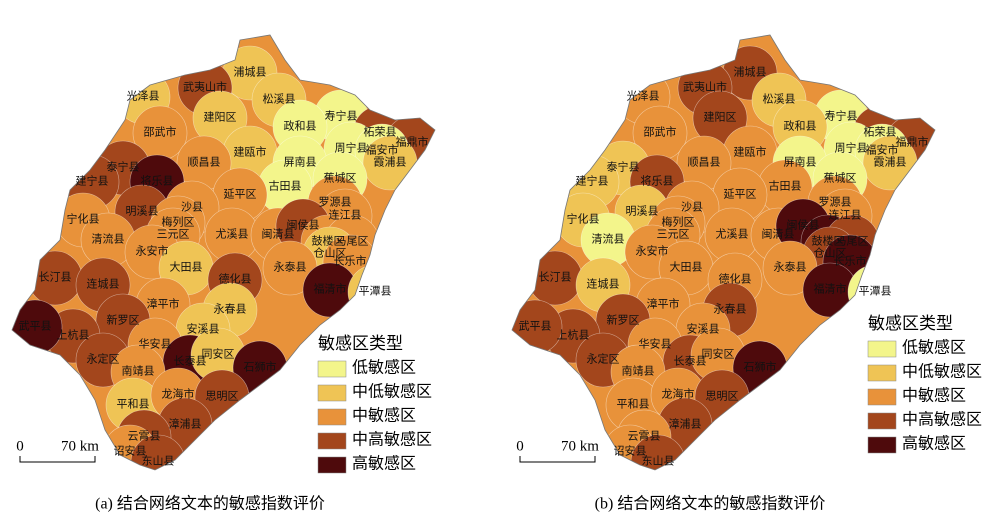 Image resolution: width=1000 pixels, height=520 pixels. What do you see at coordinates (623, 320) in the screenshot?
I see `county-label: 新罗区` at bounding box center [623, 320].